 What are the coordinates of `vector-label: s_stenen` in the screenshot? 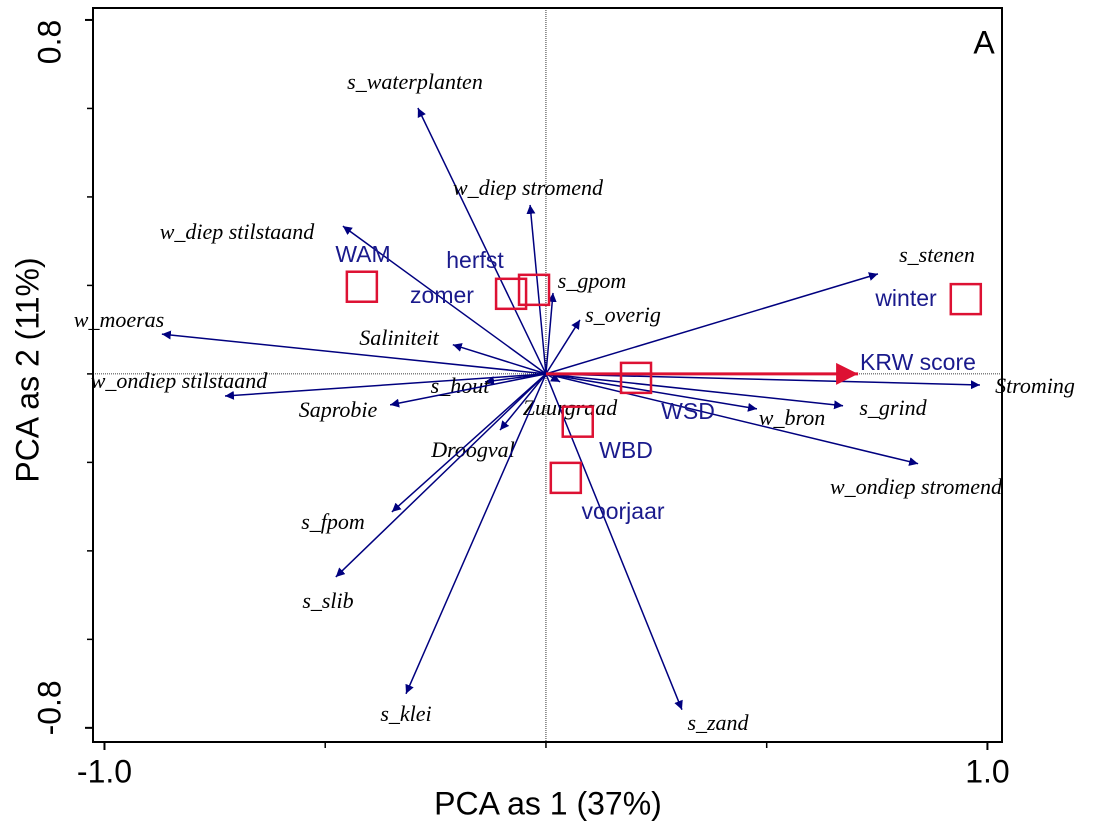 It's located at (937, 254).